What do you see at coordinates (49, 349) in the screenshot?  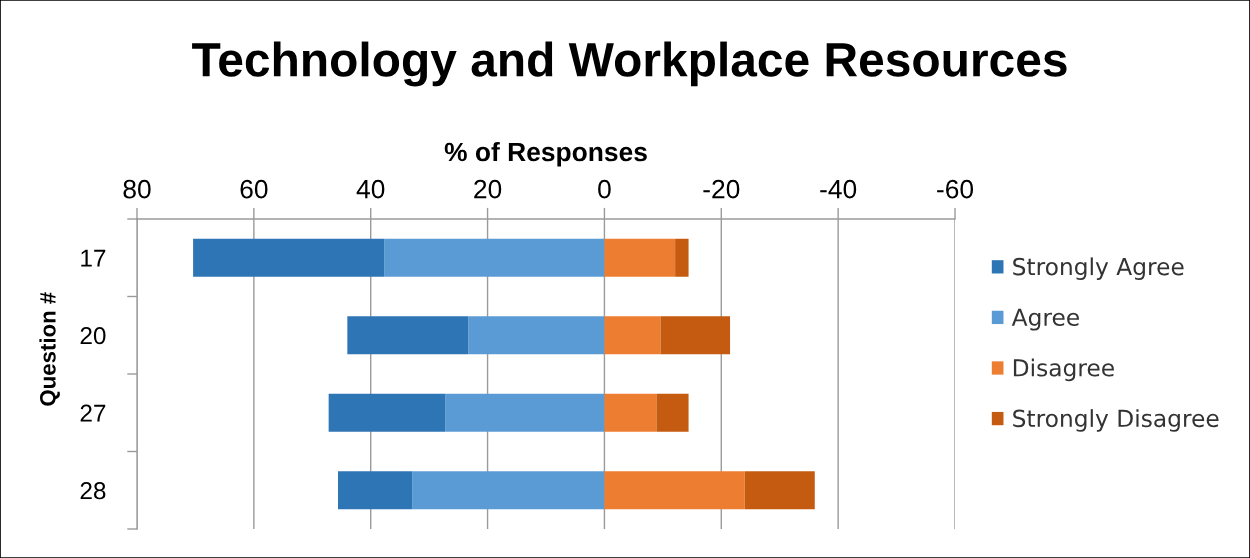 I see `y-axis-title: Question #` at bounding box center [49, 349].